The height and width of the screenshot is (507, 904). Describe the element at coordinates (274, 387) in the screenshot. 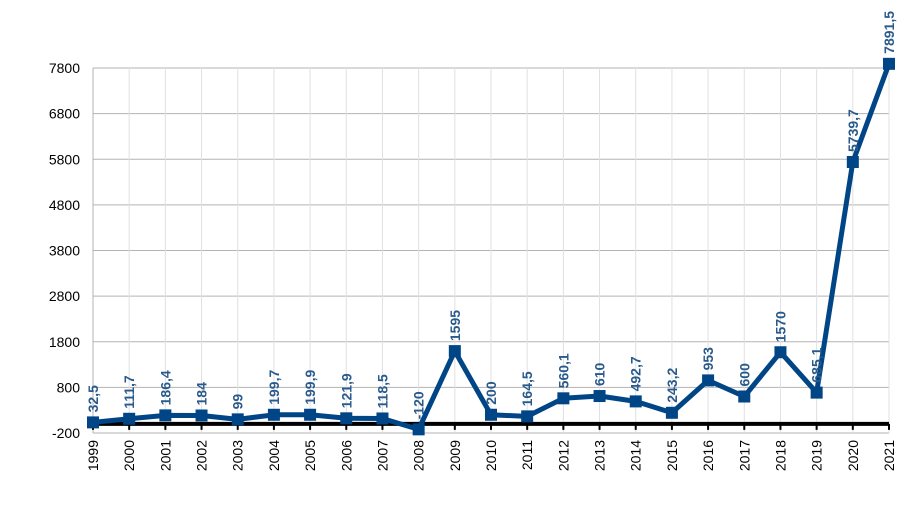

I see `data-label: 199,7` at that location.